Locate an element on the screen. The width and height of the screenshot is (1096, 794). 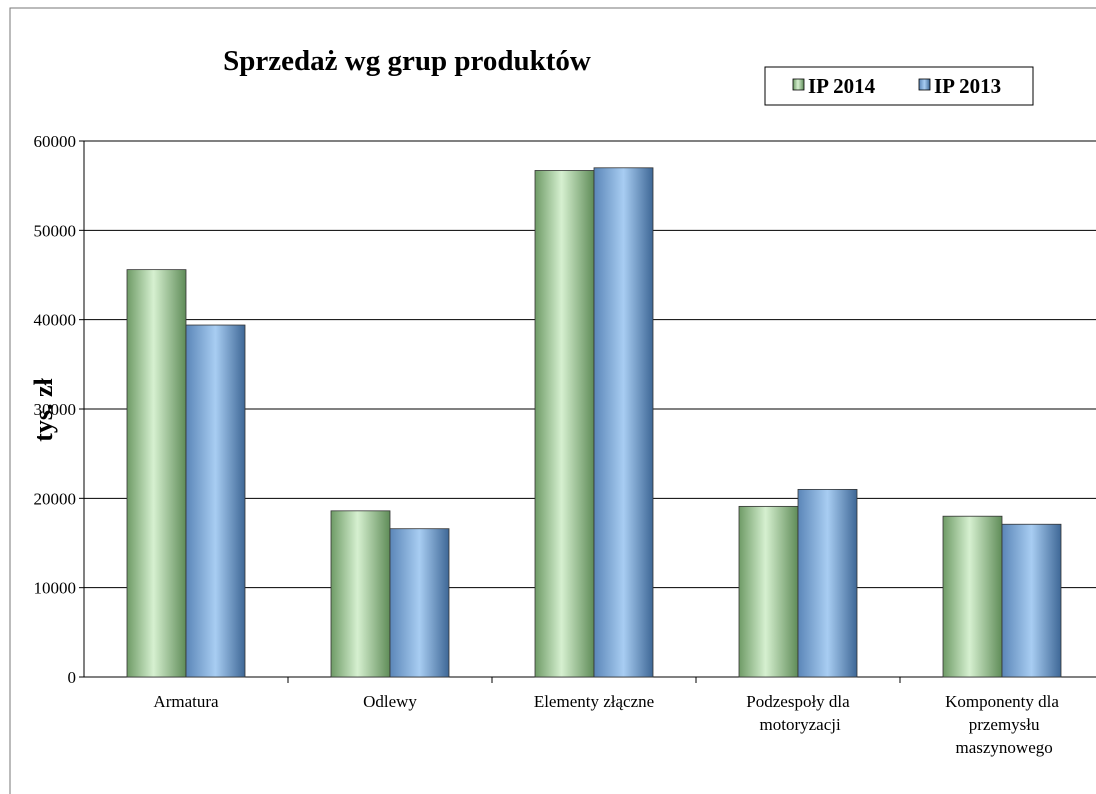
legend-box is located at coordinates (899, 86).